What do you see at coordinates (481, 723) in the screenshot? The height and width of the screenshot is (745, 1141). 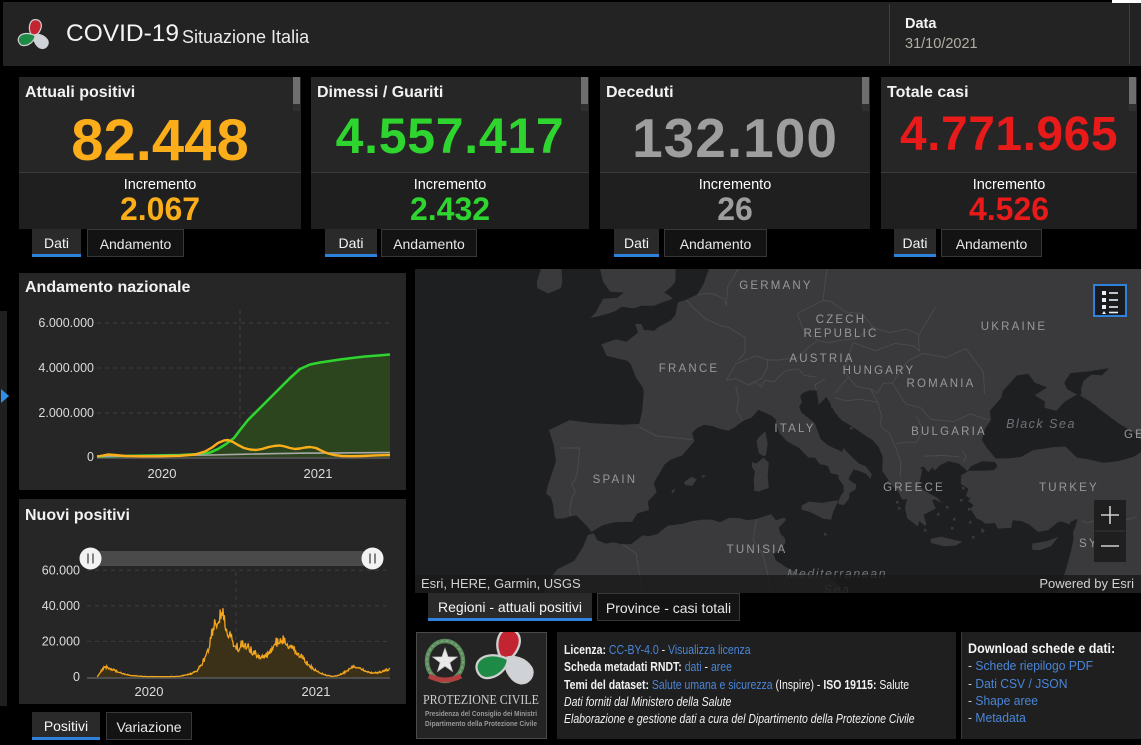 I see `svg-text:Dipartimento della Protezione: Dipartimento della Protezione Civile` at bounding box center [481, 723].